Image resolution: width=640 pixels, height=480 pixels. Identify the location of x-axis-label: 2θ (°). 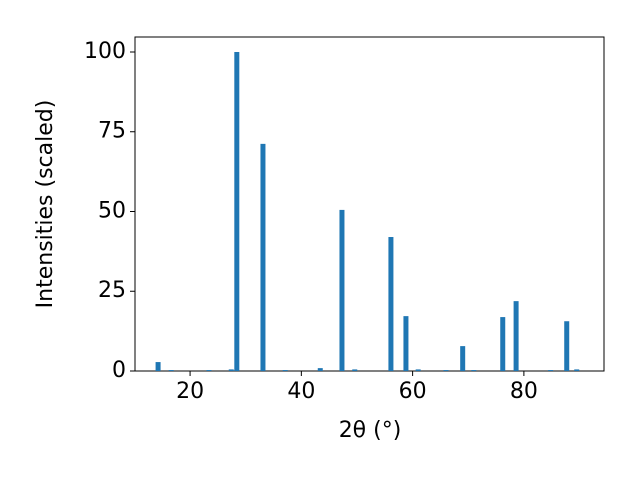
(370, 430).